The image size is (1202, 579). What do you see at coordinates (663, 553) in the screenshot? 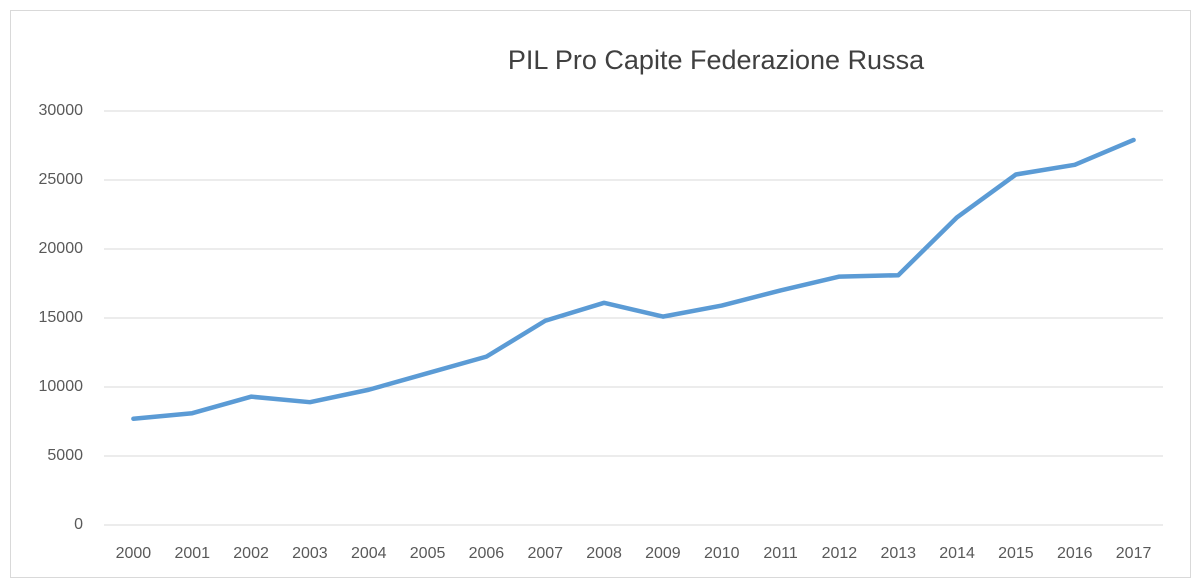
I see `x-tick-label: 2009` at bounding box center [663, 553].